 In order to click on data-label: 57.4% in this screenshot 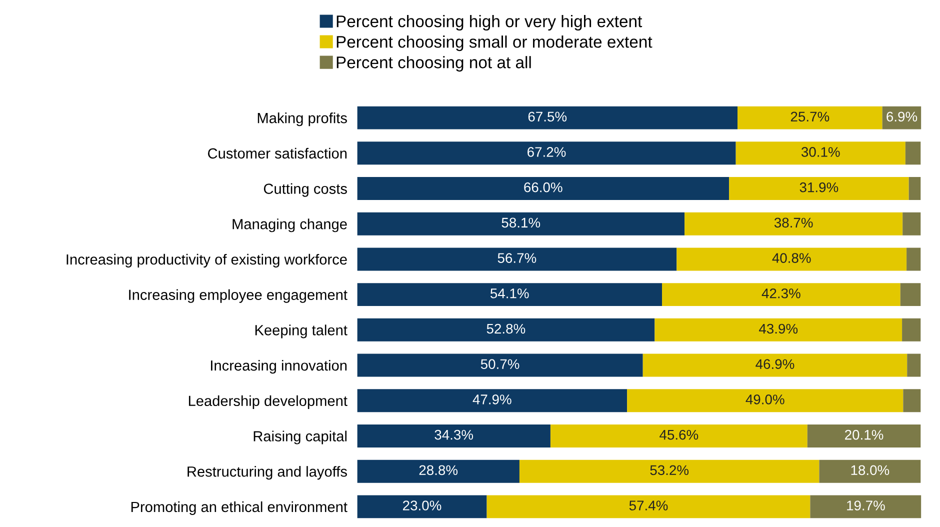, I will do `click(648, 505)`.